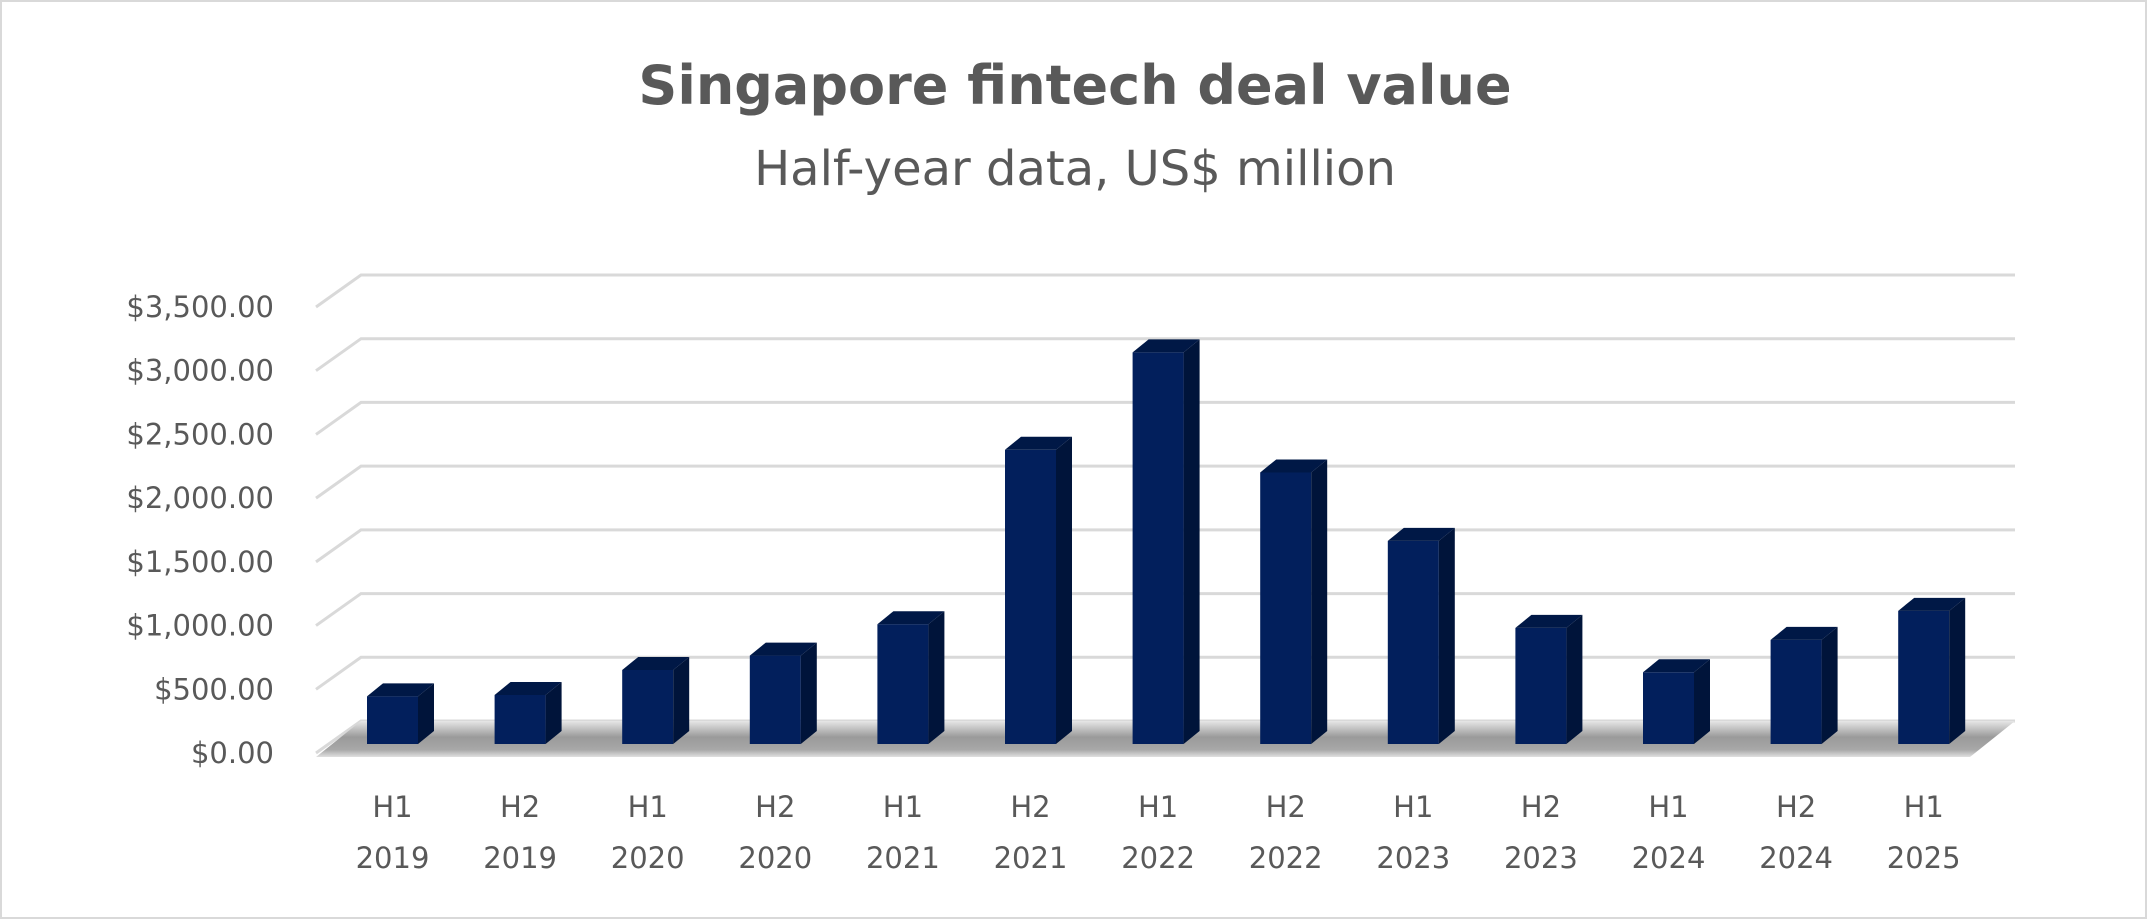 The height and width of the screenshot is (919, 2147). I want to click on chart-subtitle: Half-year data, US$ million, so click(1075, 169).